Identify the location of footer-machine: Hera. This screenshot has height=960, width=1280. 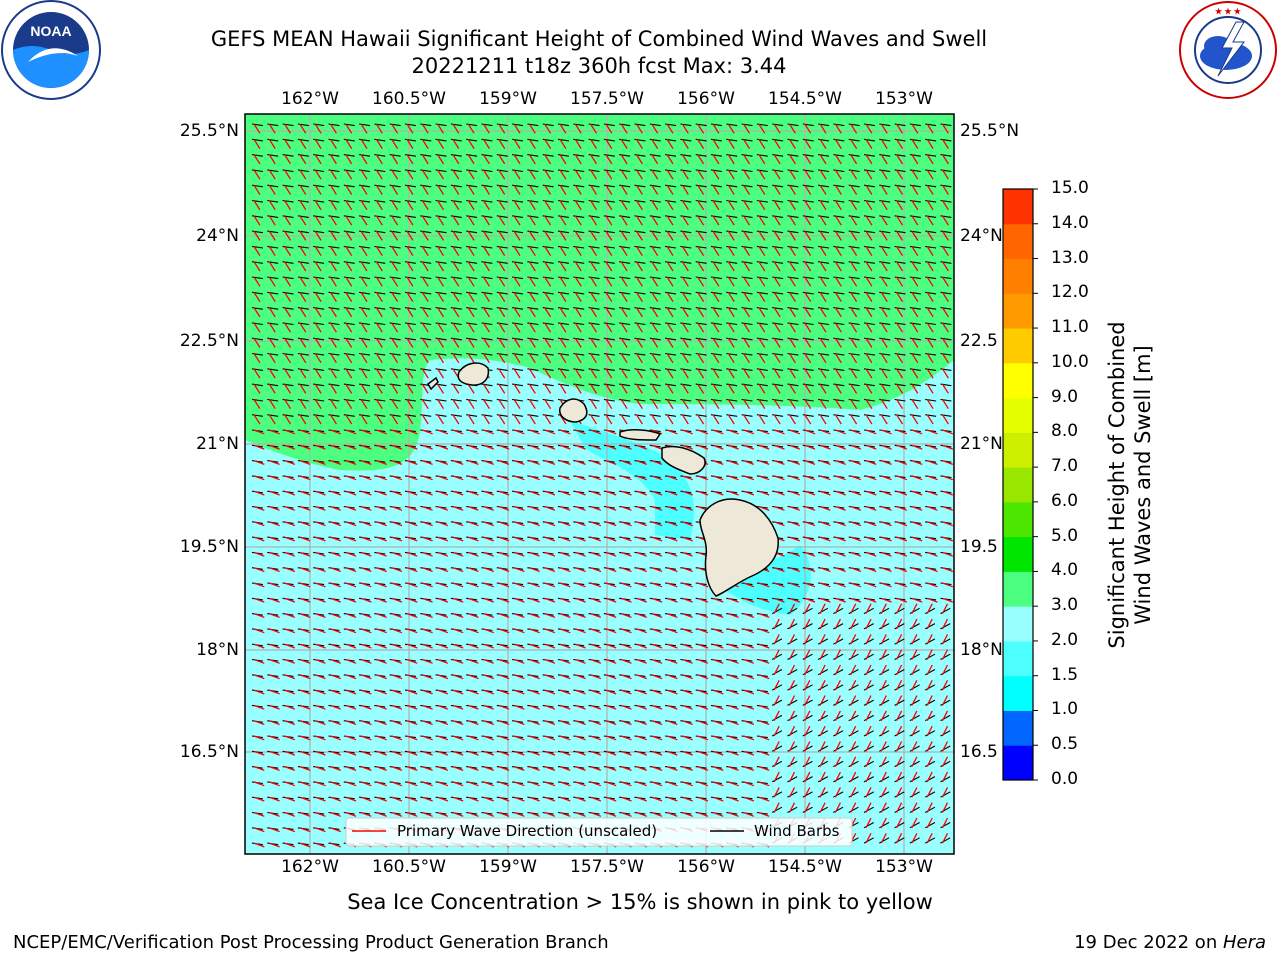
(1244, 942).